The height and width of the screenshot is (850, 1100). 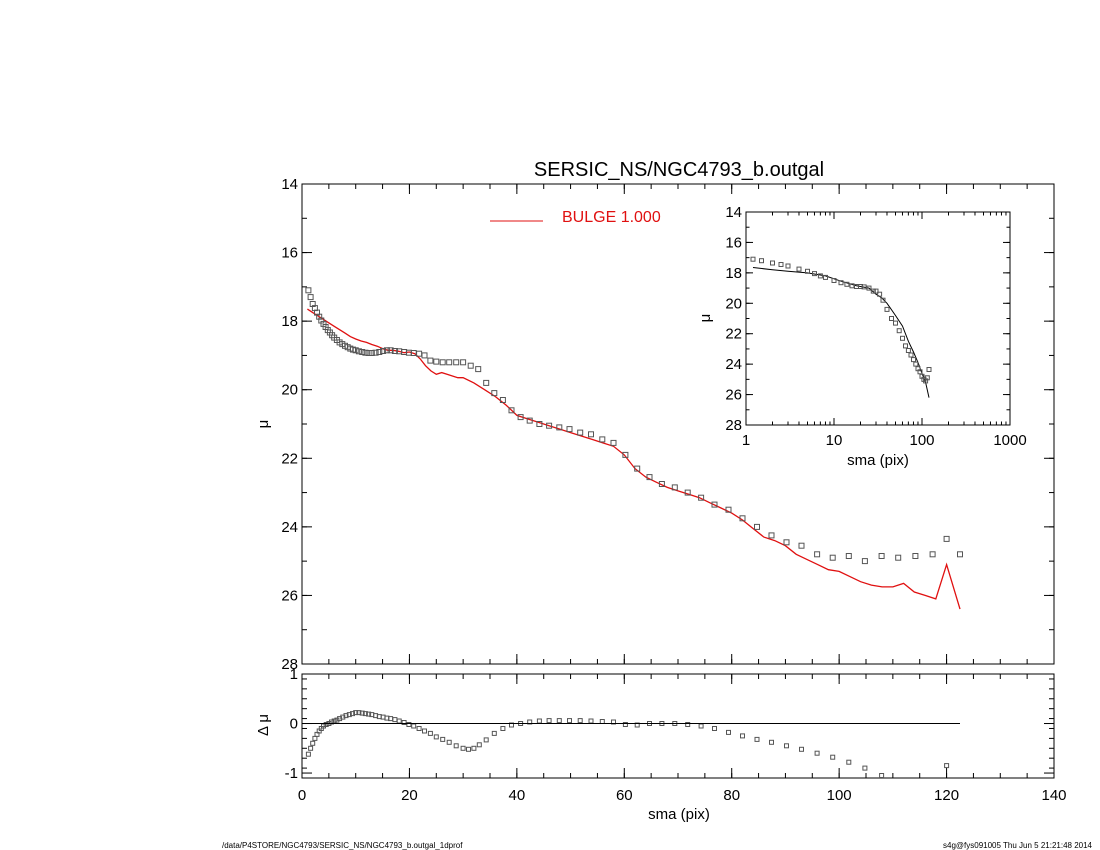 What do you see at coordinates (517, 795) in the screenshot?
I see `x-tick-label: 40` at bounding box center [517, 795].